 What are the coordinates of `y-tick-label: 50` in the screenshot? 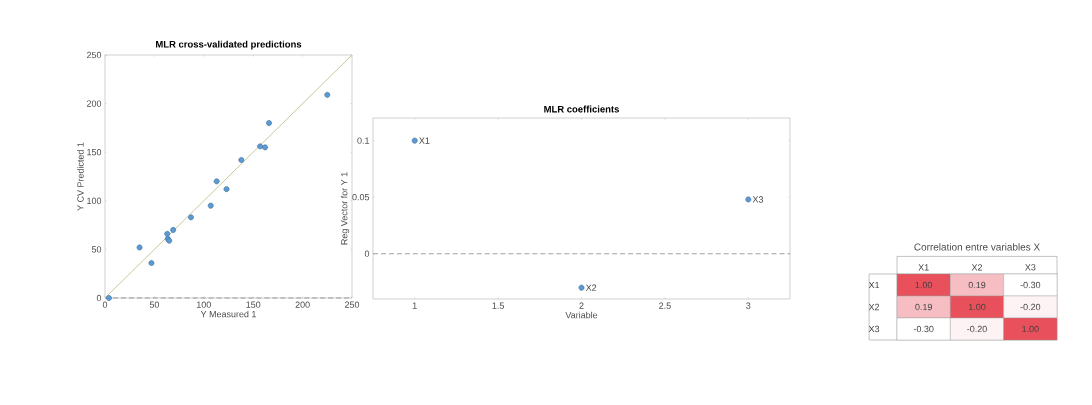 It's located at (96, 249).